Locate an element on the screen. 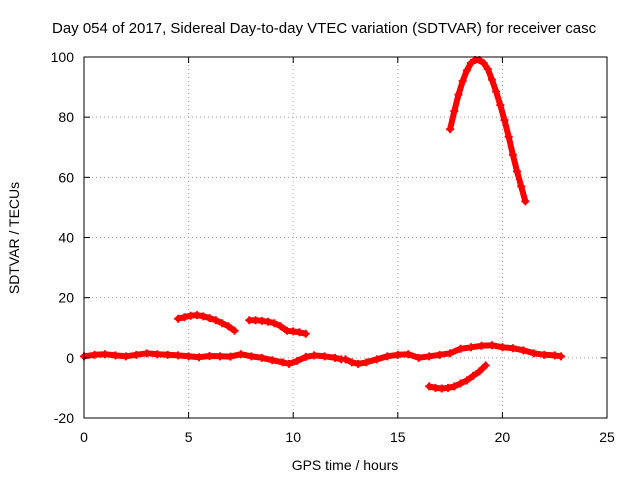 This screenshot has width=640, height=480. y-tick-label: 80 is located at coordinates (66, 117).